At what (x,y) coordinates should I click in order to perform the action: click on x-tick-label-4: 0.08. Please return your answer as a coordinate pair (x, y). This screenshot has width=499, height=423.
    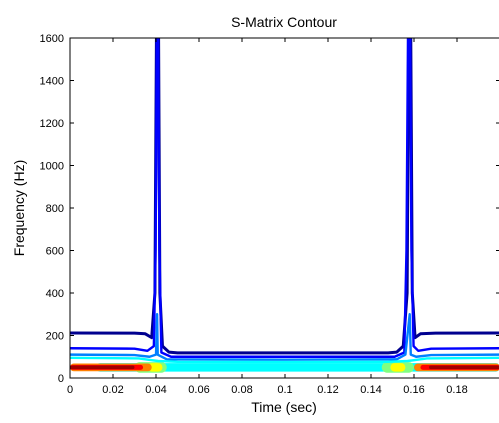
    Looking at the image, I should click on (241, 390).